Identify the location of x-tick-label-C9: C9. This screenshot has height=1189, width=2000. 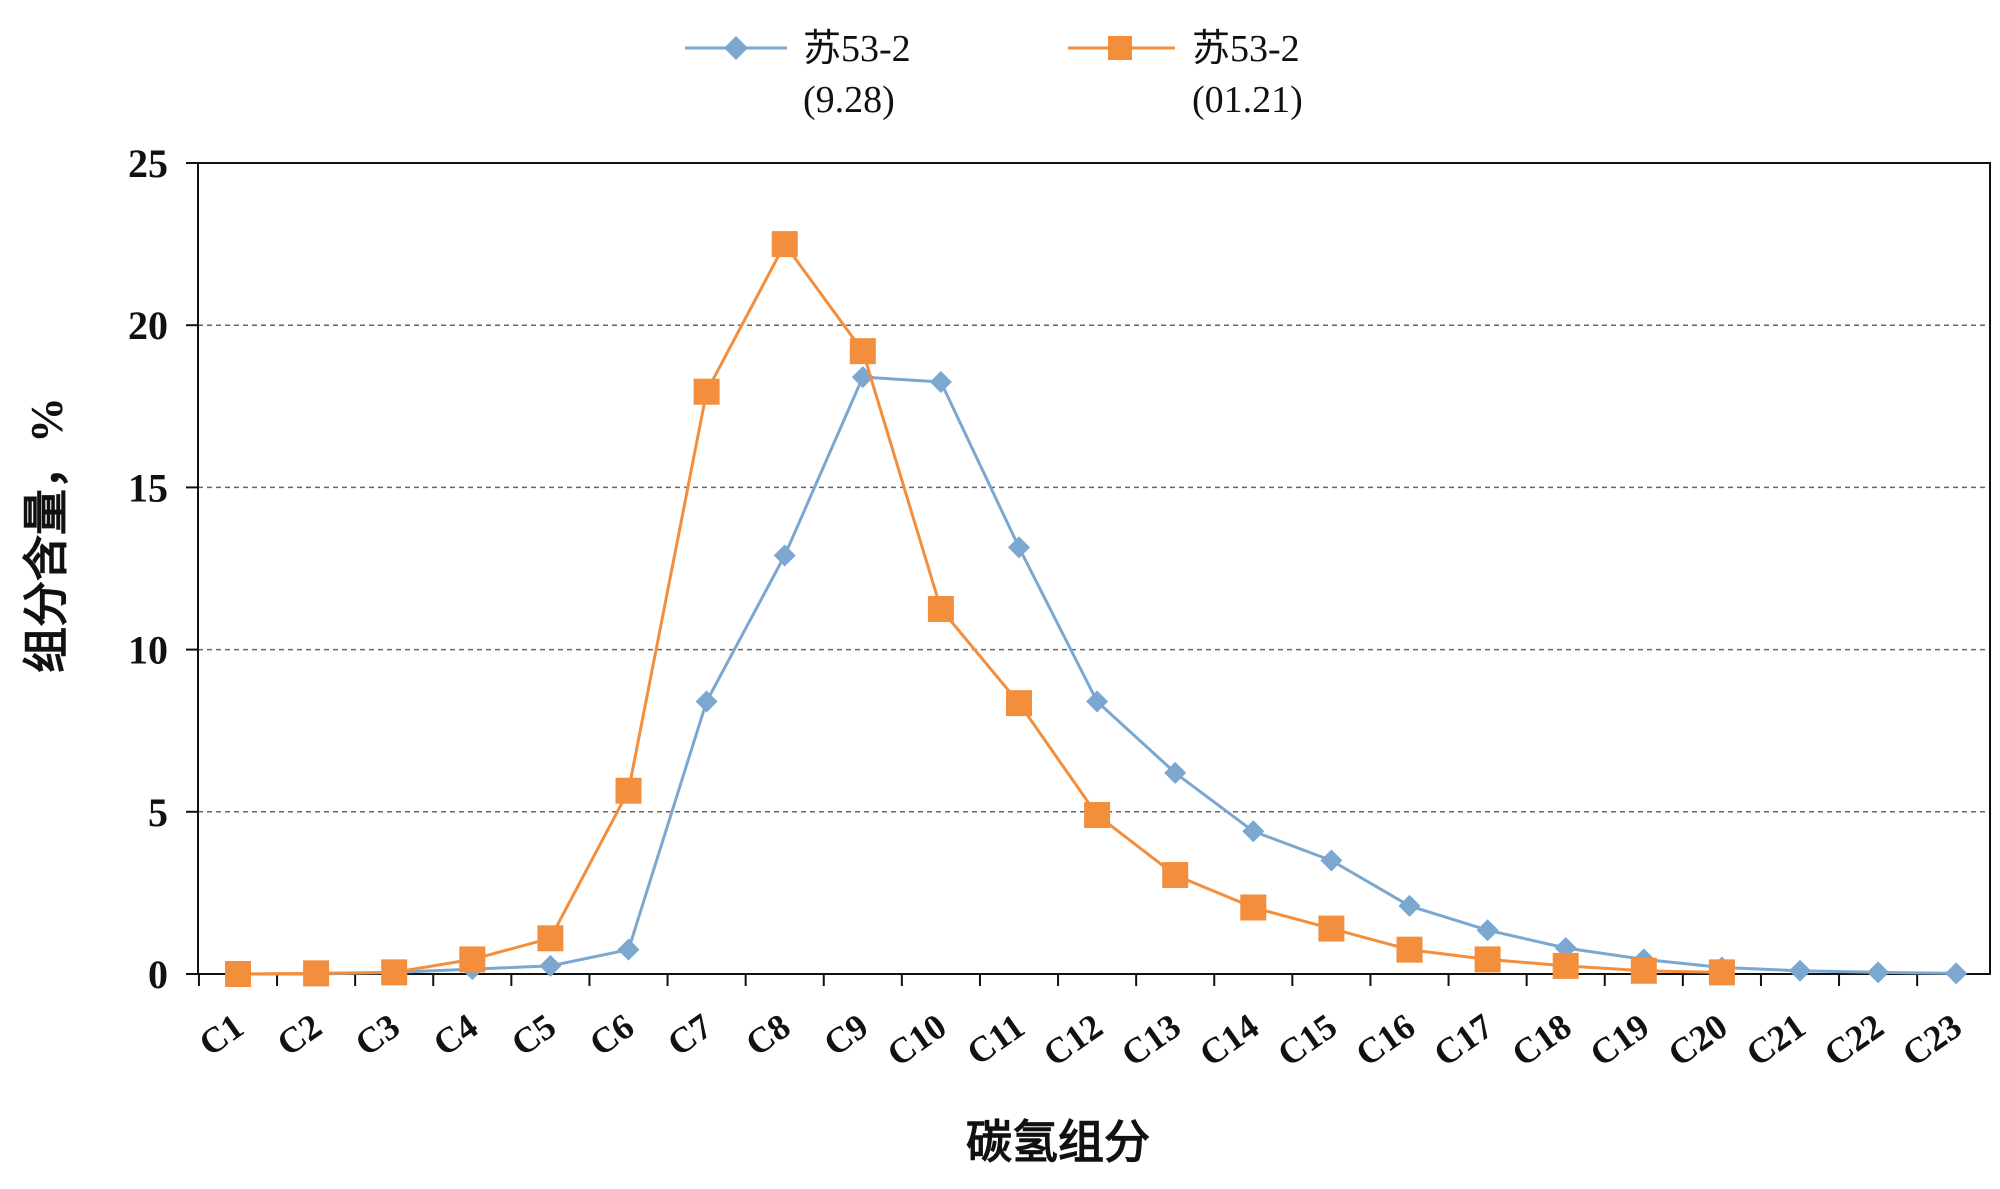
(845, 1035).